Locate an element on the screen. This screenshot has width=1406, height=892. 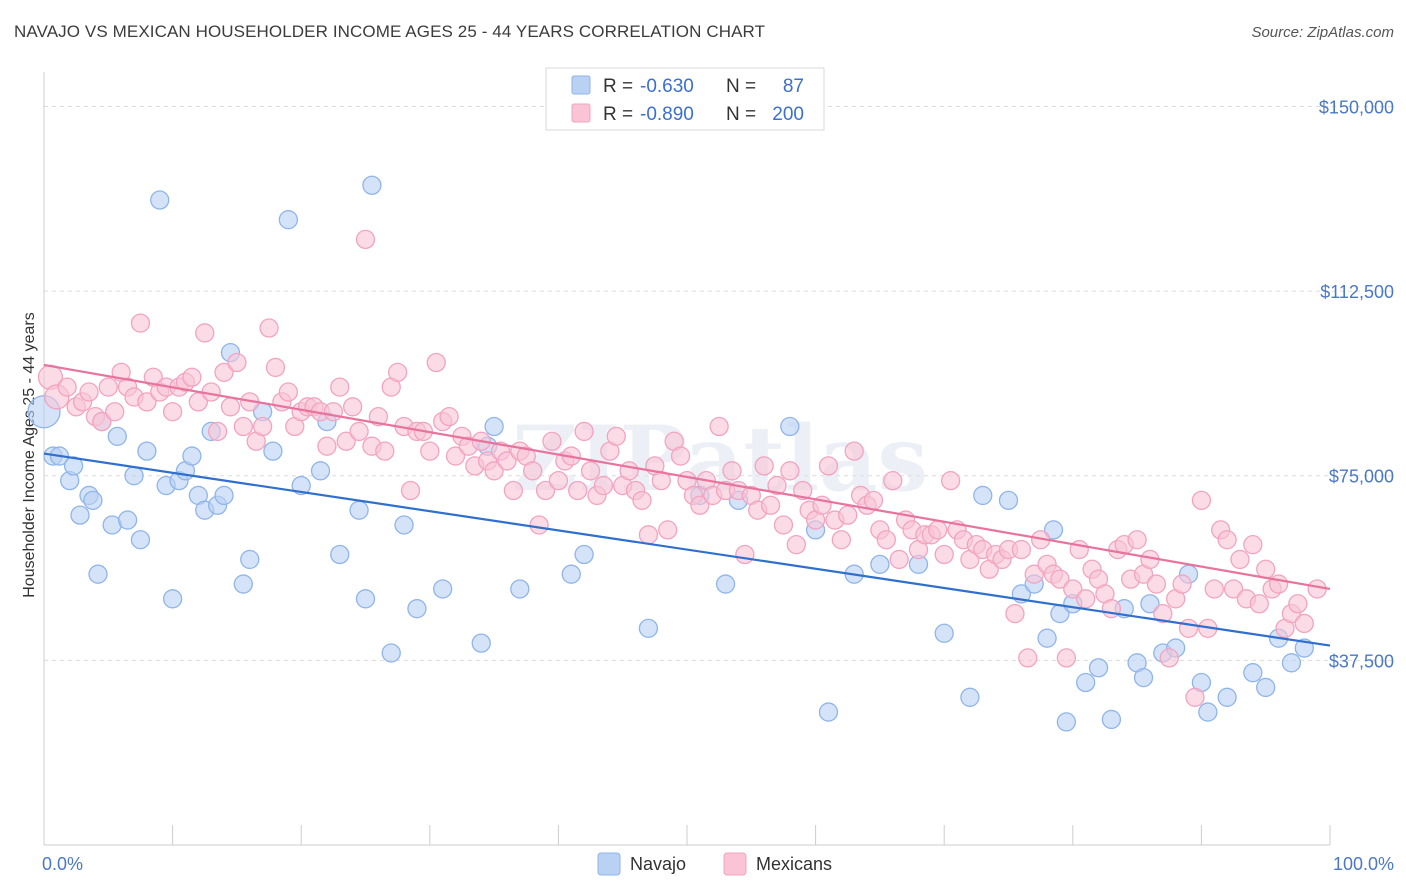
stats-n-label-mexicans: N = is located at coordinates (741, 114).